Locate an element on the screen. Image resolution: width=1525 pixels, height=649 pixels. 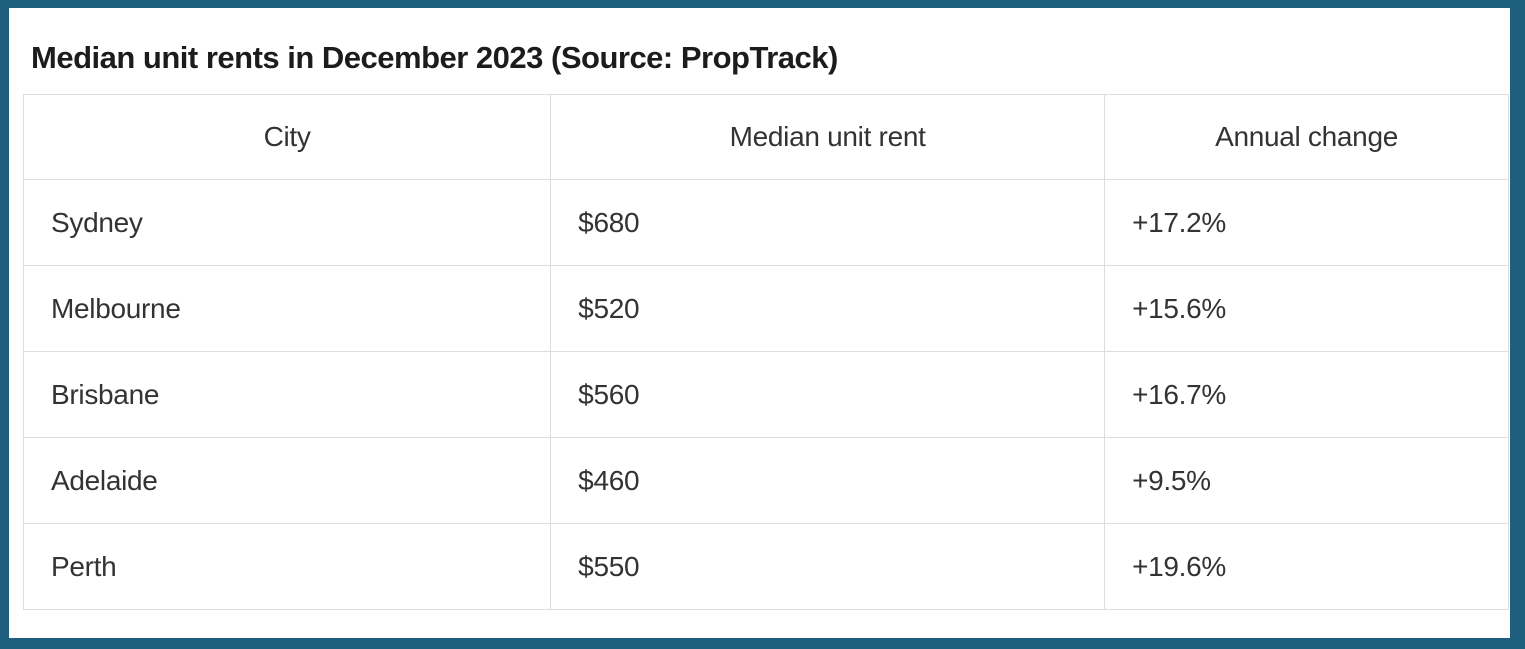
cell-rent: $460 is located at coordinates (828, 480).